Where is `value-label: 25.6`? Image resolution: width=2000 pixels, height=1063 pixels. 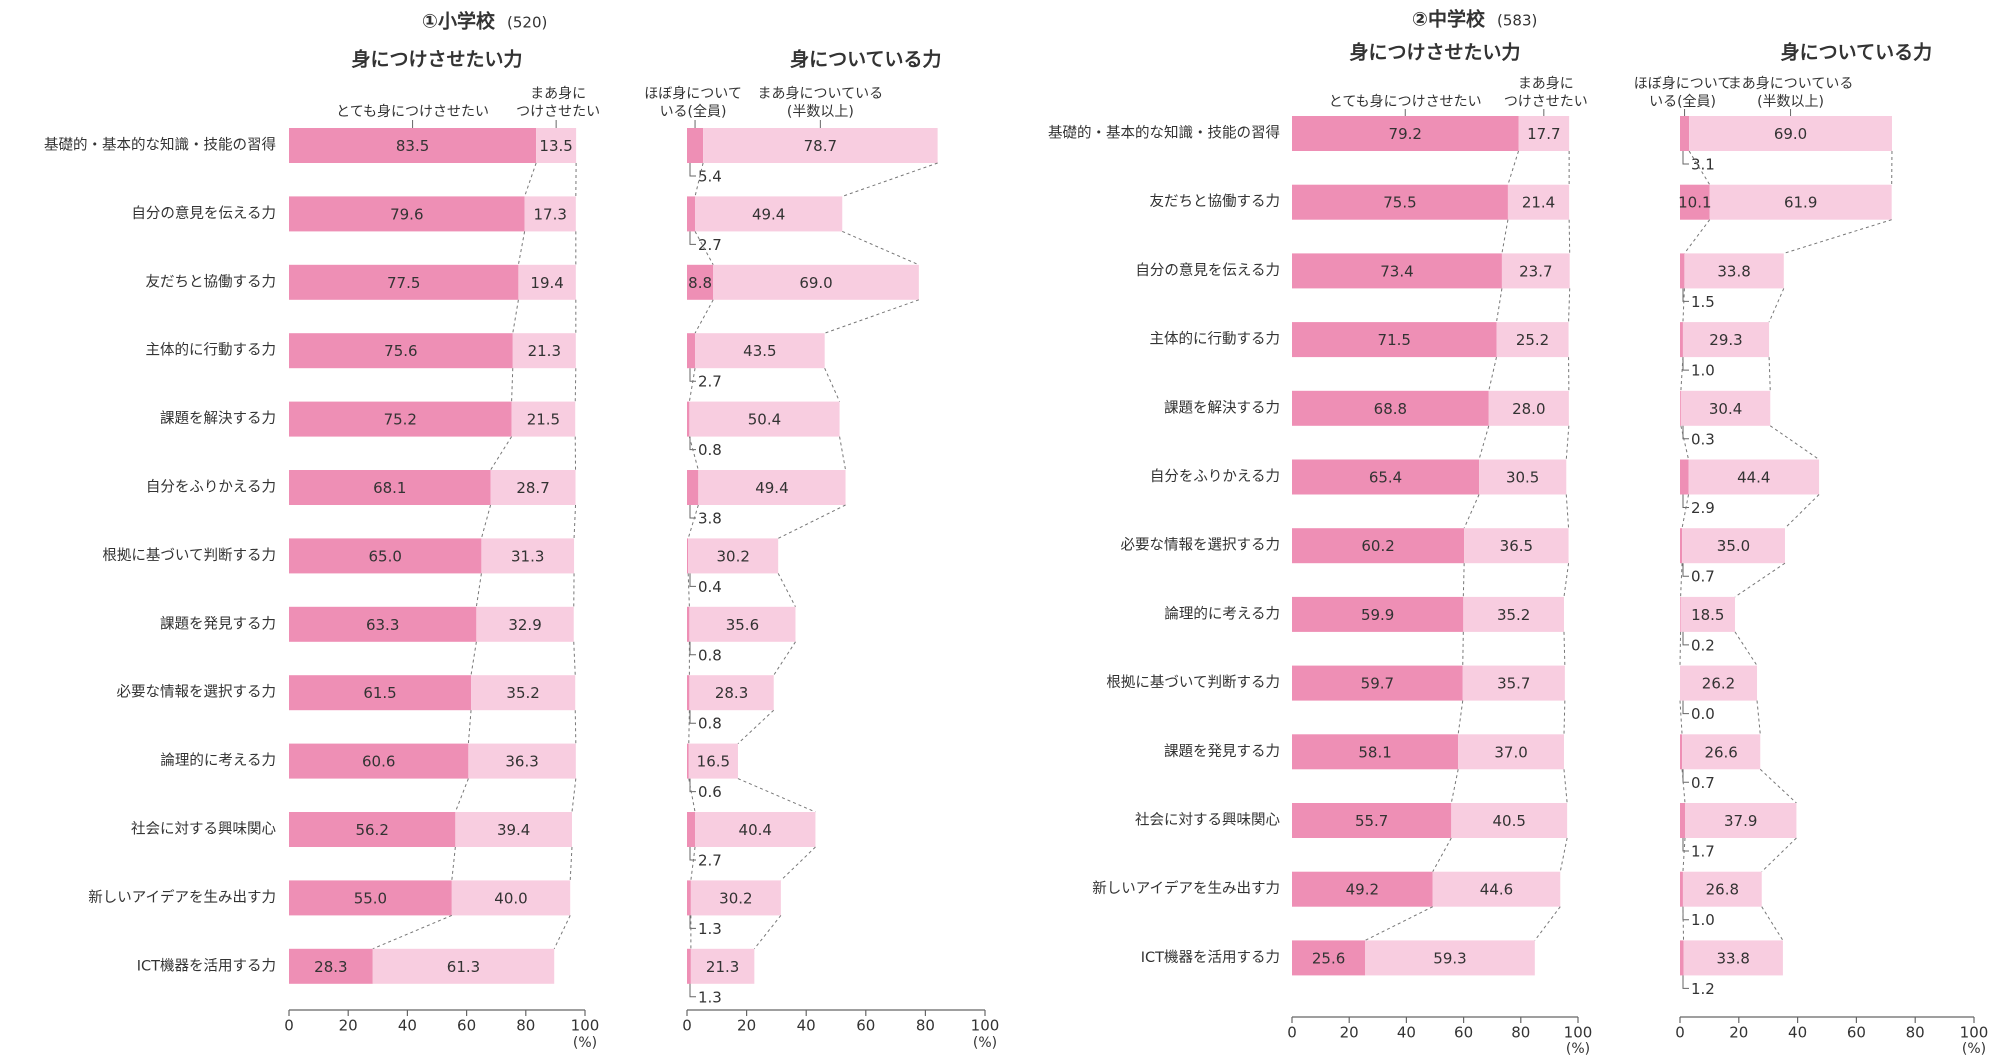
value-label: 25.6 is located at coordinates (1328, 958).